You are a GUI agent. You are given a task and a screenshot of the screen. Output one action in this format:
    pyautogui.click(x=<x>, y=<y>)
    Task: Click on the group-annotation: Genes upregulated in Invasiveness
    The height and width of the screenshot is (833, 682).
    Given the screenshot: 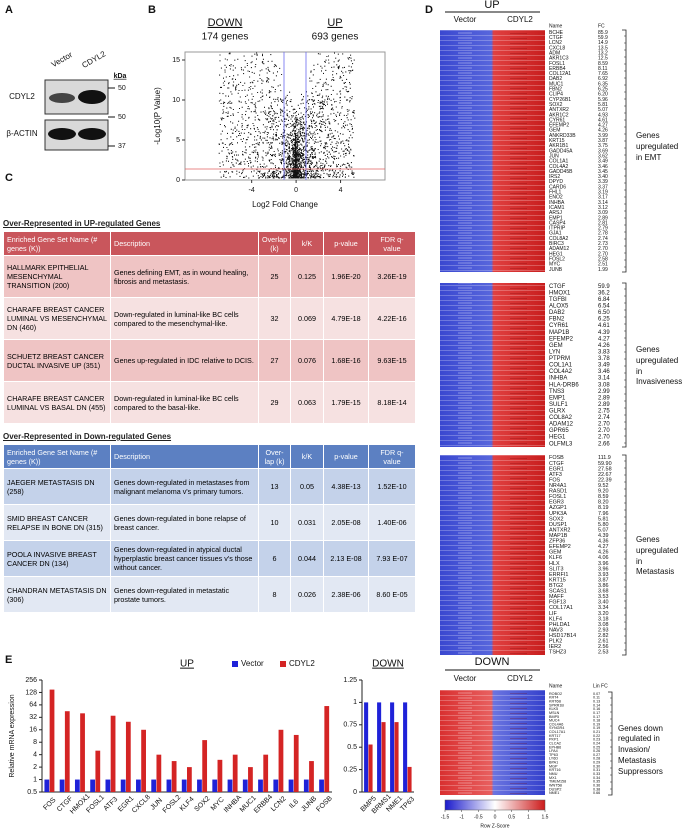 What is the action you would take?
    pyautogui.click(x=659, y=366)
    